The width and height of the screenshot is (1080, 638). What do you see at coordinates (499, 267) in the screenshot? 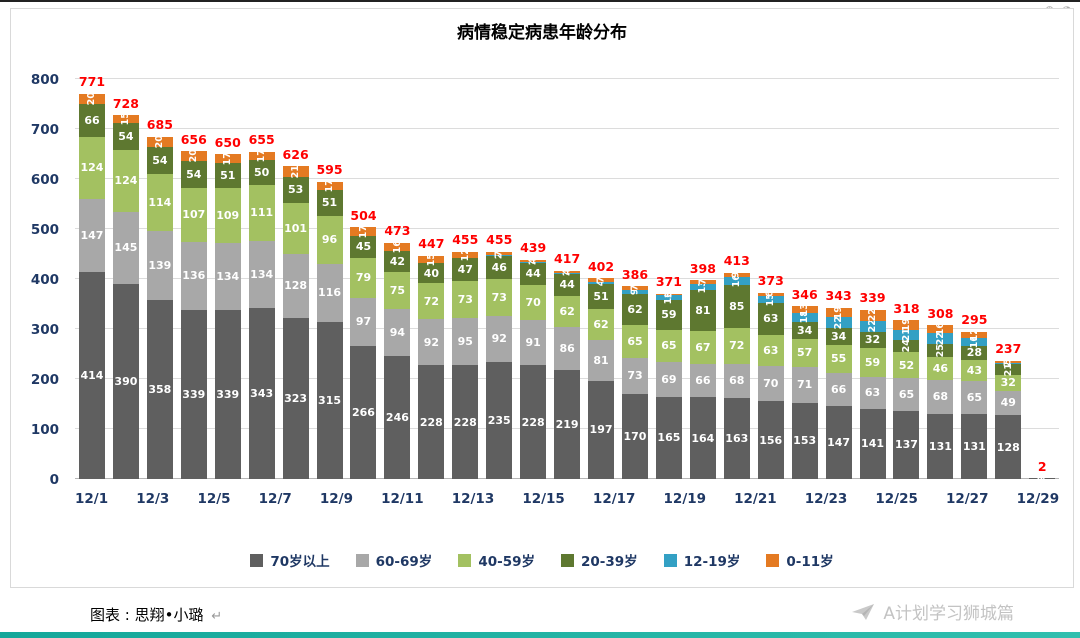
I see `bar-segment: 46` at bounding box center [499, 267].